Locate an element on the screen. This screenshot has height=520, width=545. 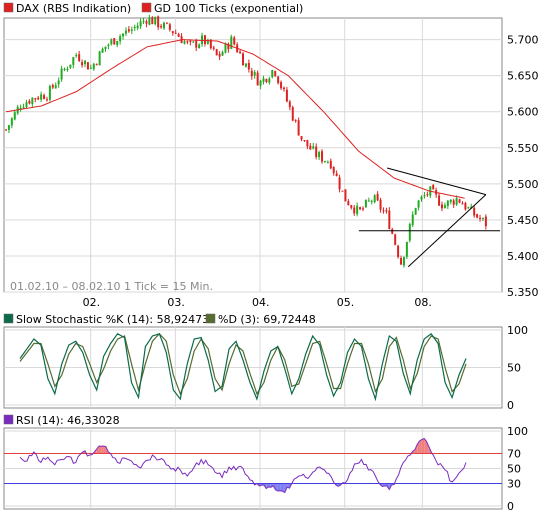
x-tick-label: 08. is located at coordinates (423, 302).